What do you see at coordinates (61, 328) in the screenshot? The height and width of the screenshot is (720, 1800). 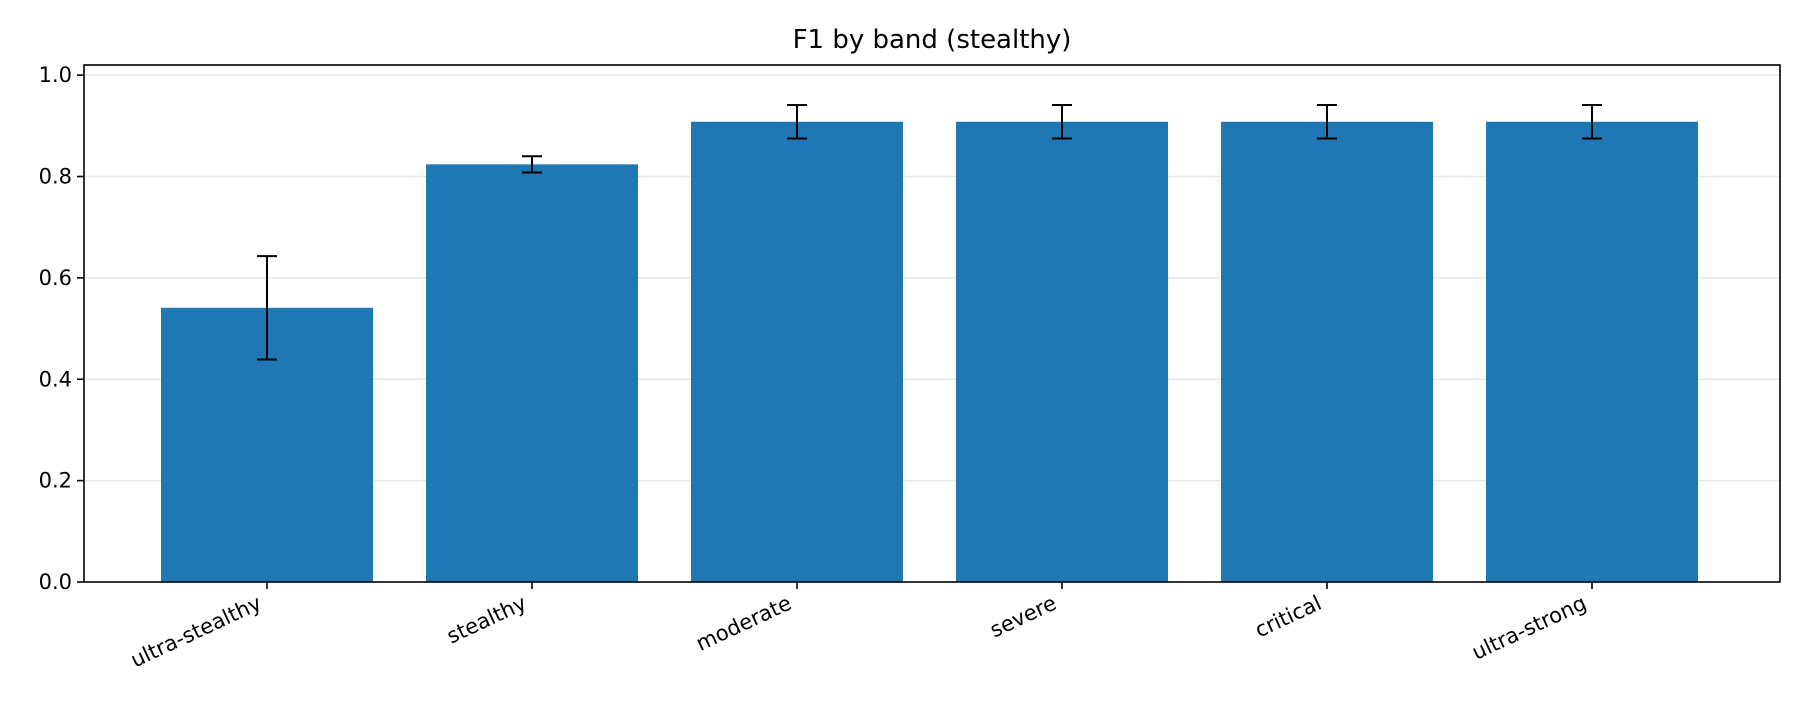 I see `y-axis: 0.0 0.2 0.4 0.6 0.8 1.0` at bounding box center [61, 328].